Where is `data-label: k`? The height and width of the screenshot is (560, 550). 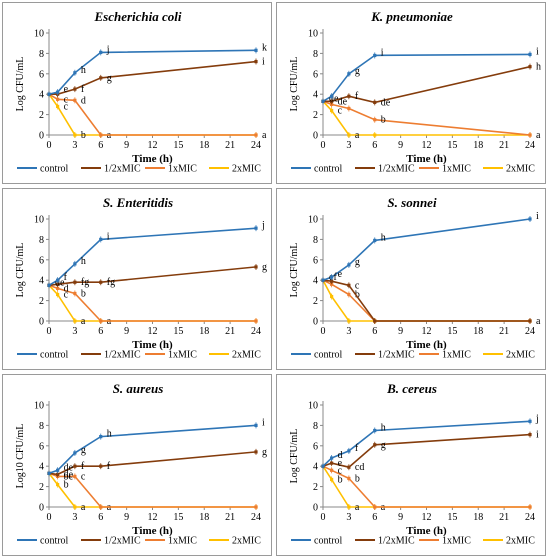
data-label: k is located at coordinates (264, 47).